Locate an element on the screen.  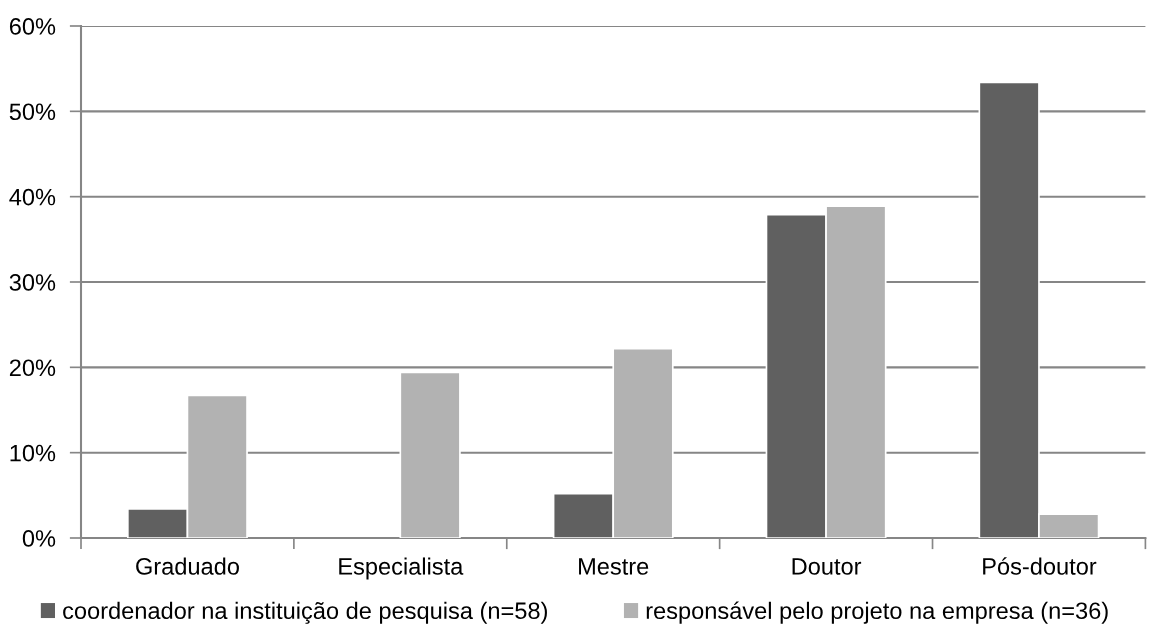
y-tick-label: 0% is located at coordinates (39, 538).